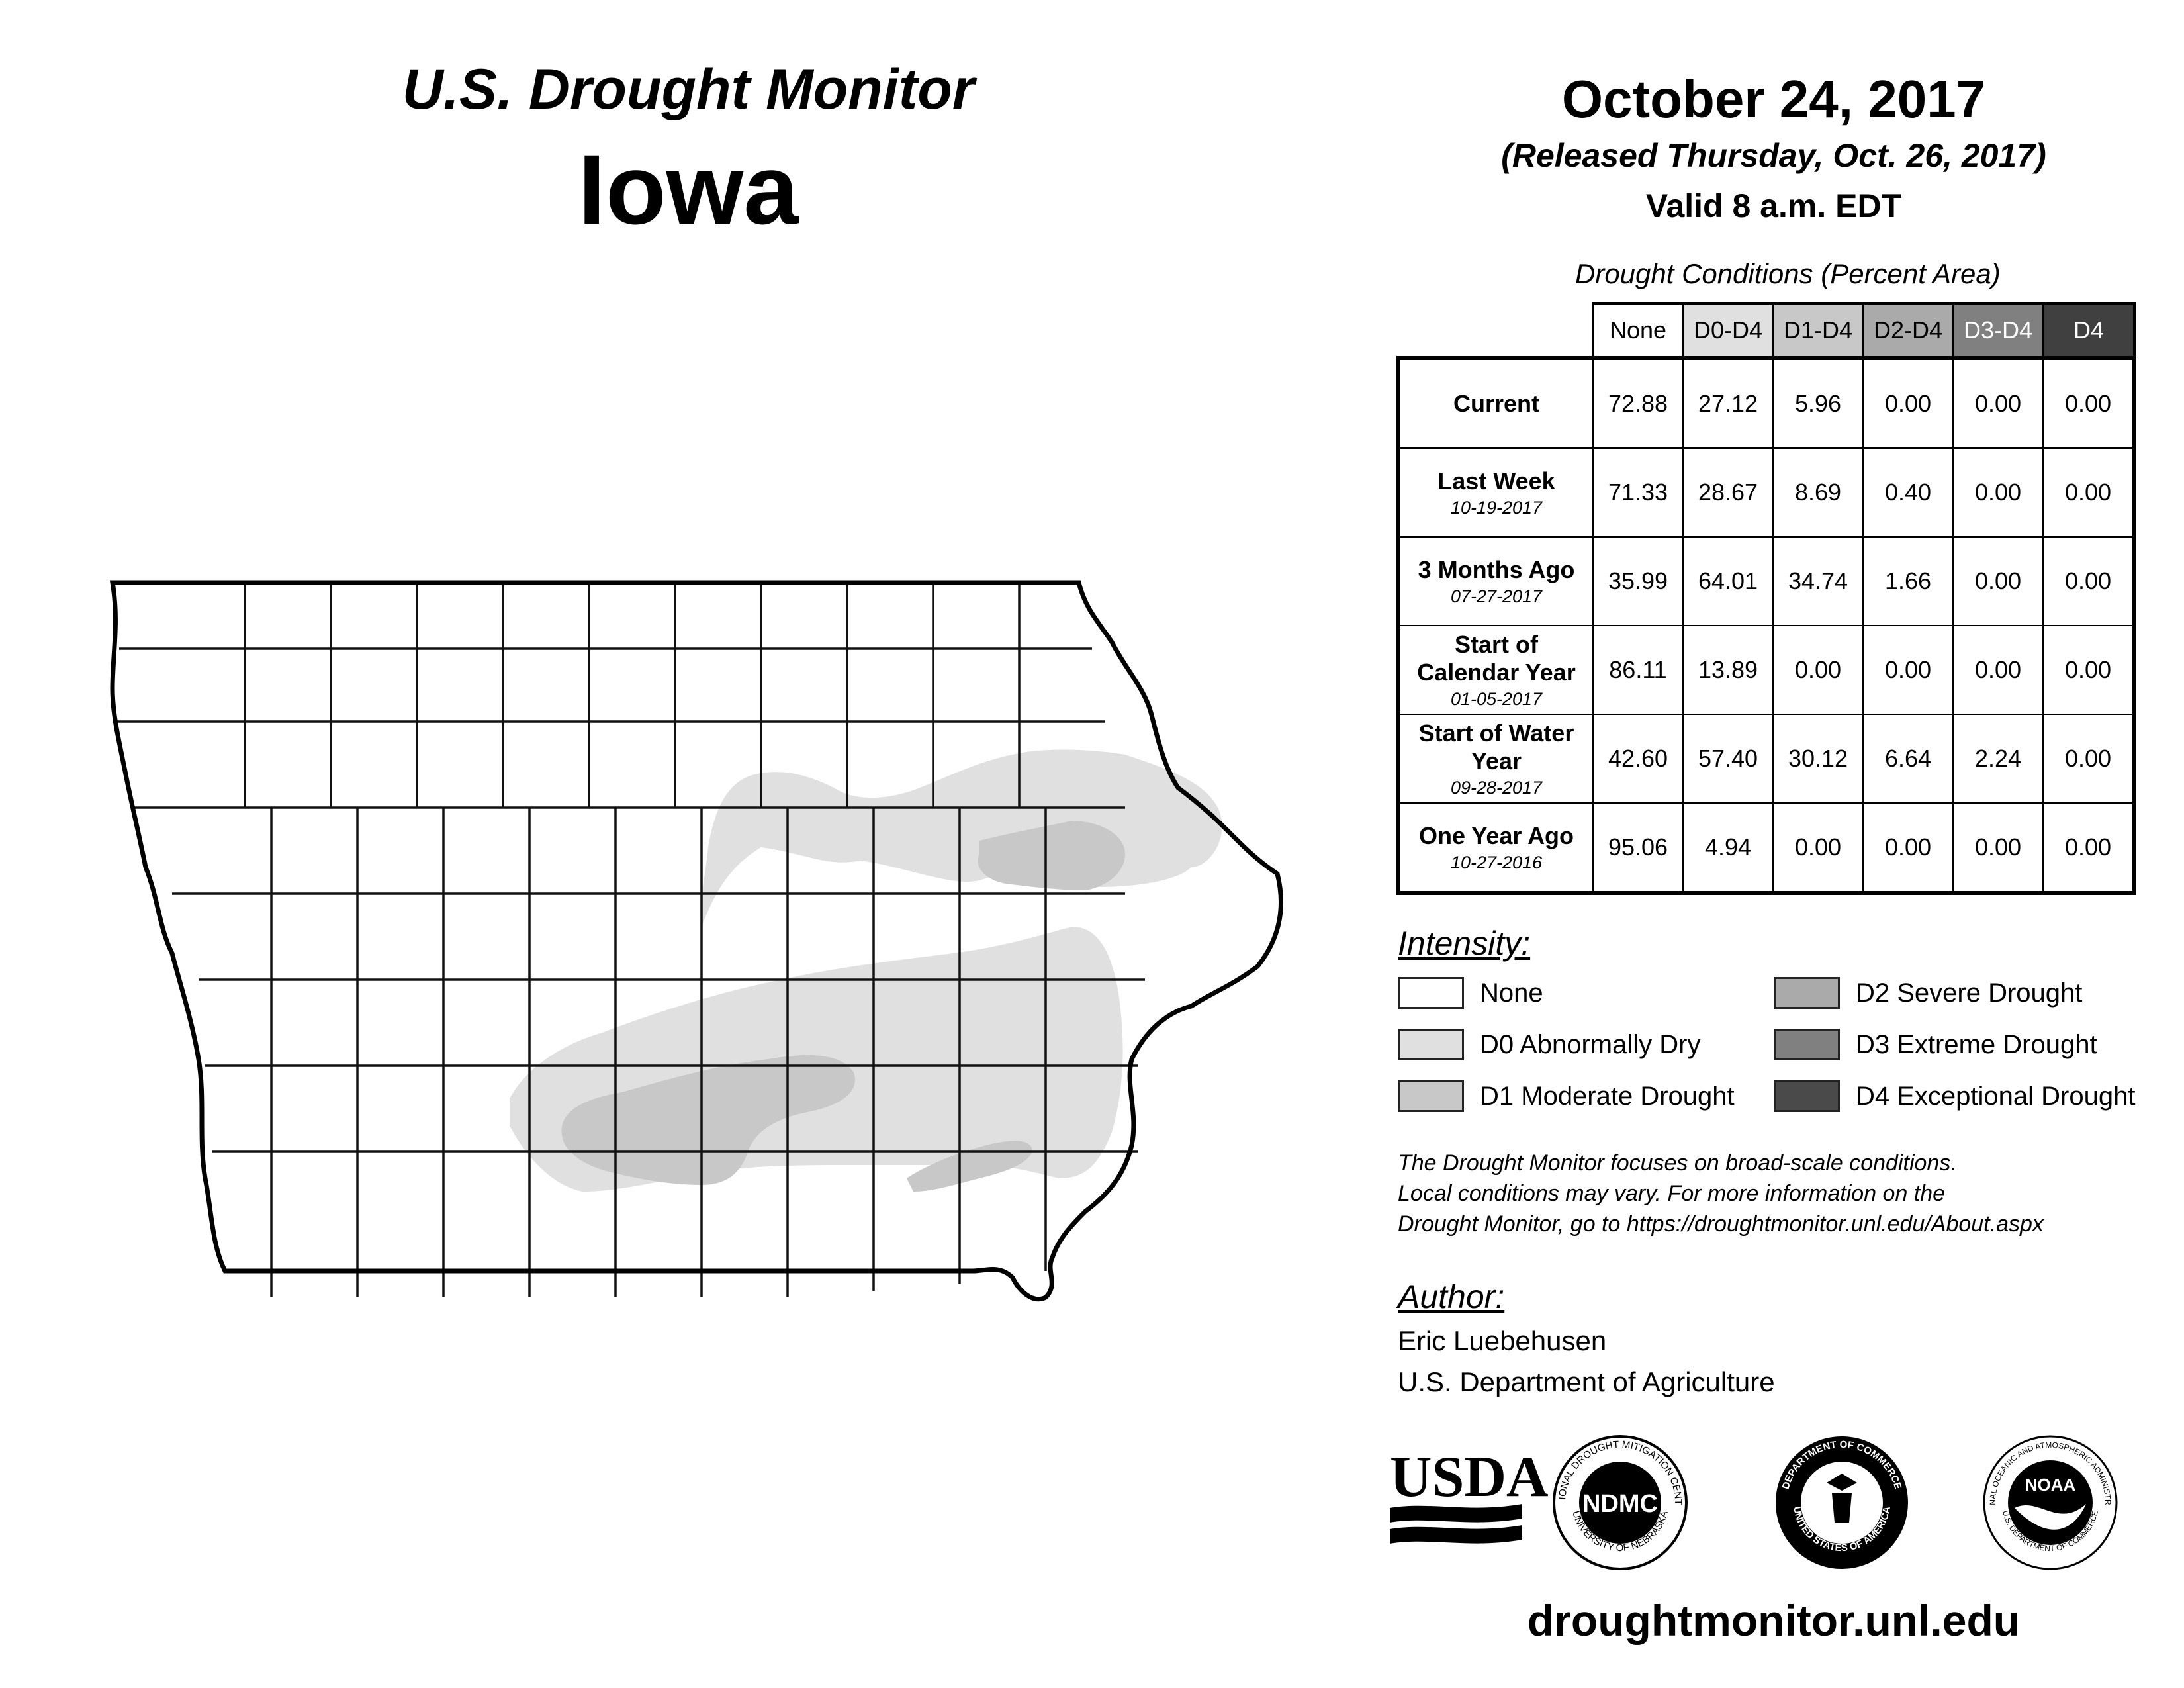 This screenshot has height=1688, width=2184. What do you see at coordinates (1818, 581) in the screenshot?
I see `cell-d1-d4: 34.74` at bounding box center [1818, 581].